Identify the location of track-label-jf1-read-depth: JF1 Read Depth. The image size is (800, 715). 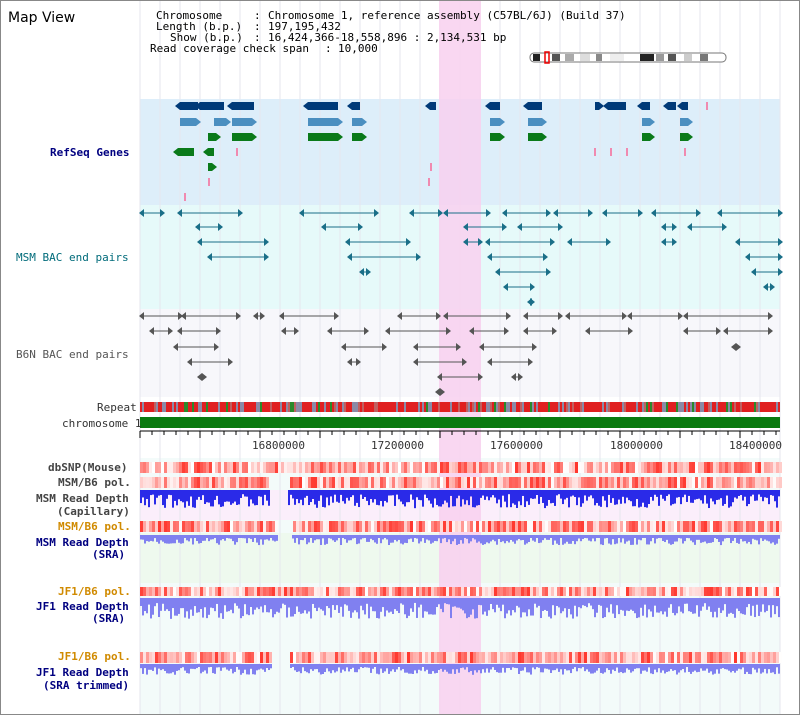
(82, 606).